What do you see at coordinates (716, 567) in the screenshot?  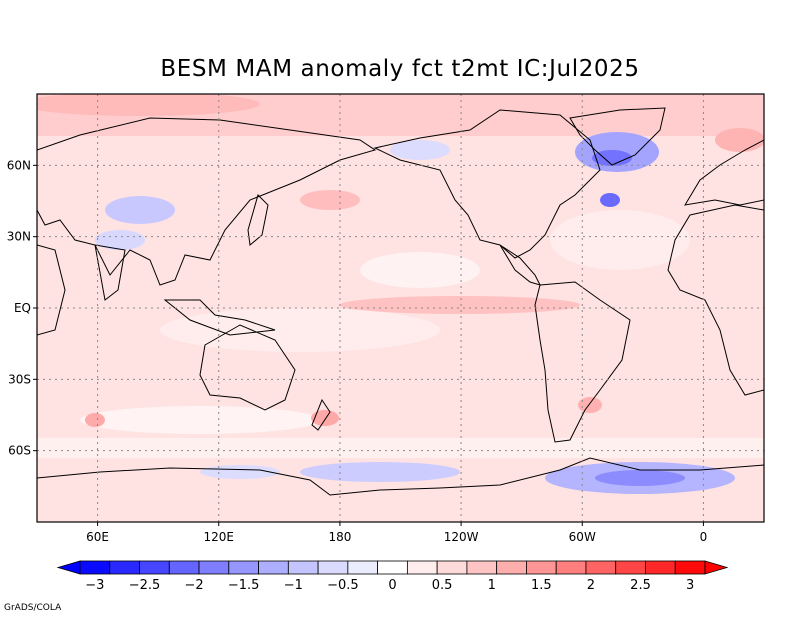 I see `colorbar-over-arrow` at bounding box center [716, 567].